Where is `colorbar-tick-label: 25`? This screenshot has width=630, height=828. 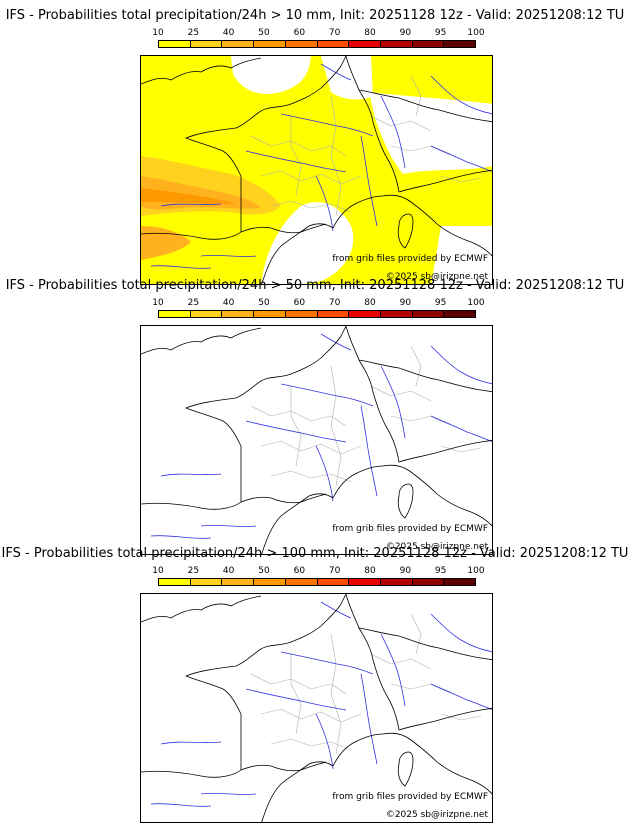
colorbar-tick-label: 25 is located at coordinates (193, 33).